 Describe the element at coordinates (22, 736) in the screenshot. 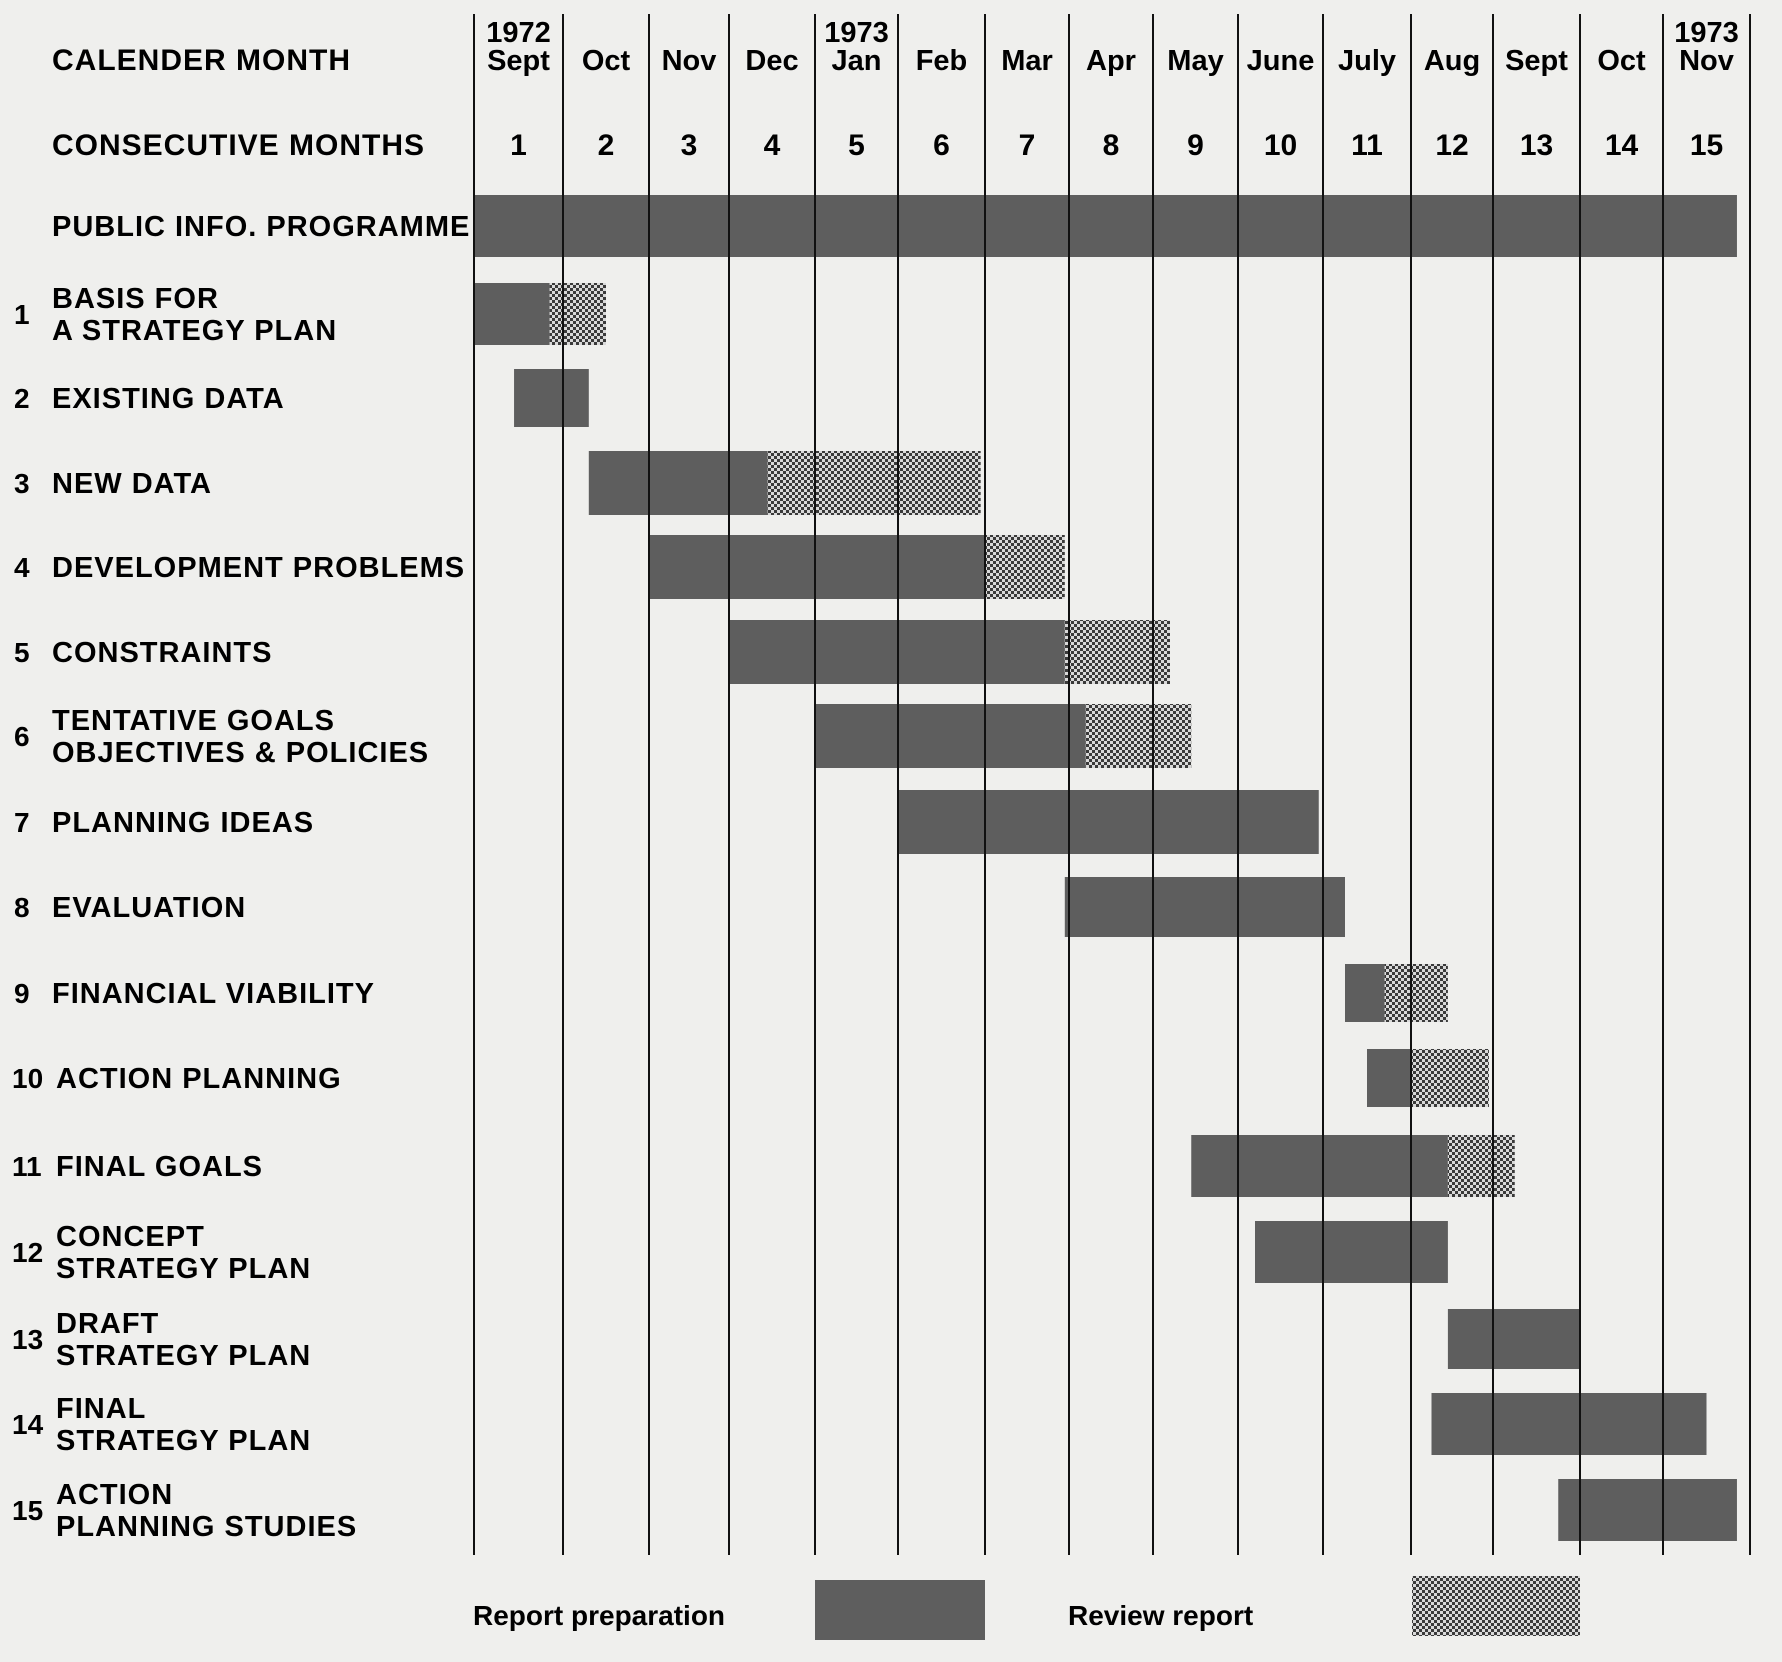

I see `task-number-6: 6` at that location.